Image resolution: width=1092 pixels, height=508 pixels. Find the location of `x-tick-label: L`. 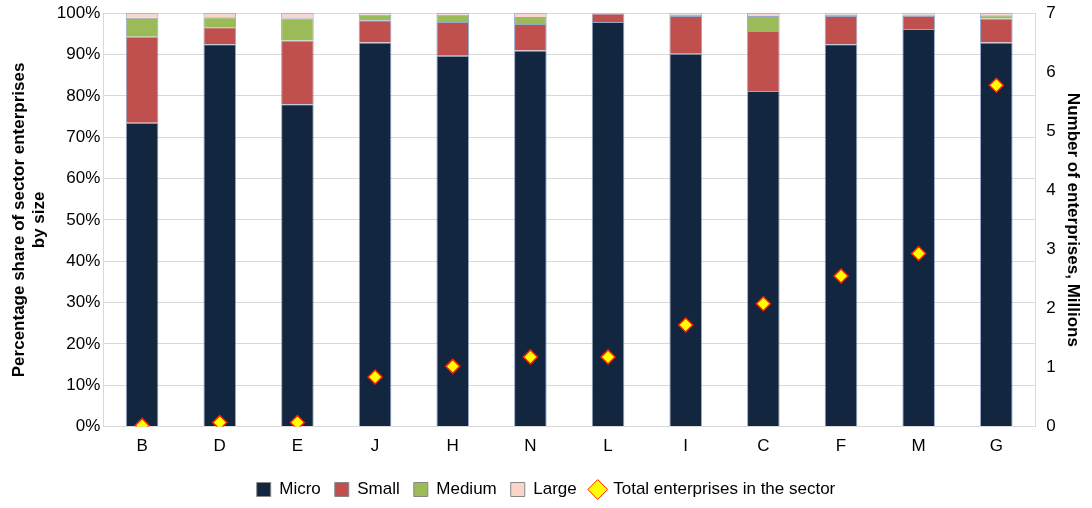

x-tick-label: L is located at coordinates (608, 446).